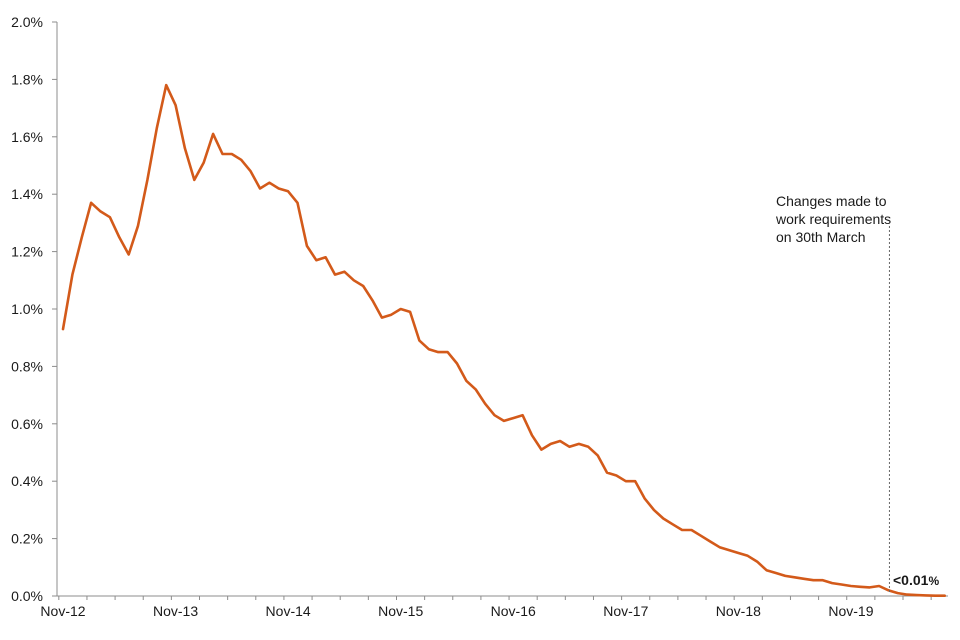 This screenshot has width=960, height=640. I want to click on end-value-label: <0.01%, so click(916, 580).